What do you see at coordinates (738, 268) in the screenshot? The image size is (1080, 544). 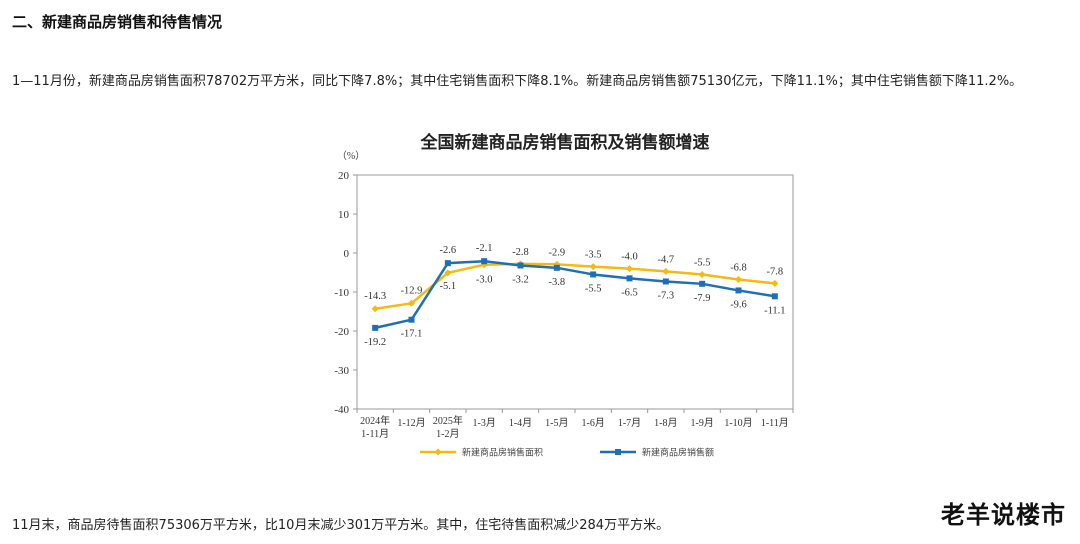 I see `data-label-sales-area: -6.8` at bounding box center [738, 268].